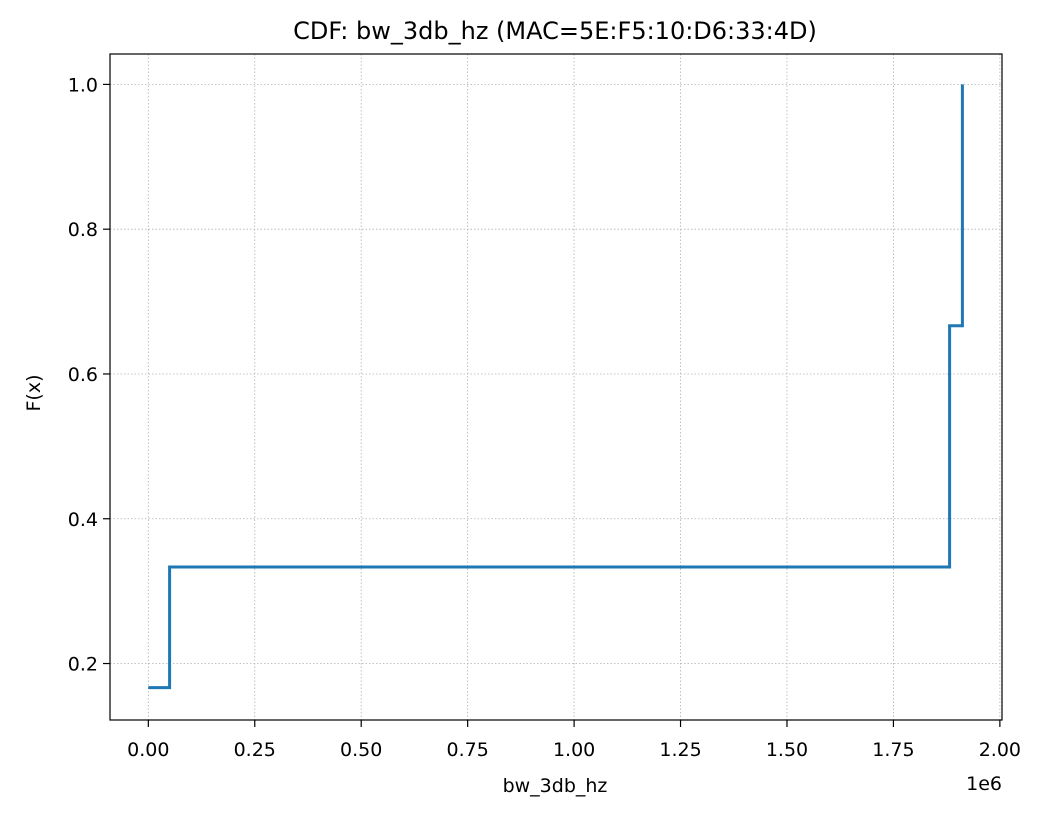  What do you see at coordinates (83, 85) in the screenshot?
I see `y-tick-label: 1.0` at bounding box center [83, 85].